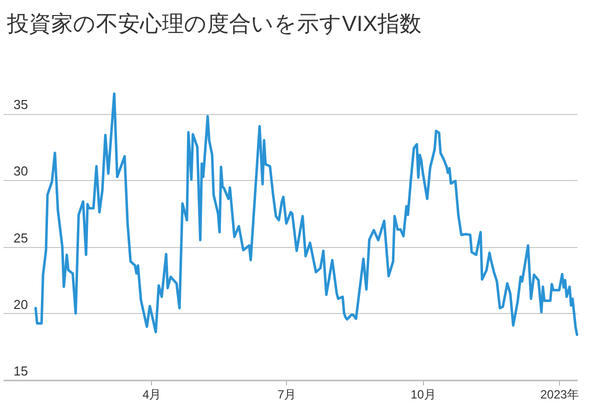  I want to click on chart-title: 投資家の不安心理の度合いを示すVIX指数, so click(214, 24).